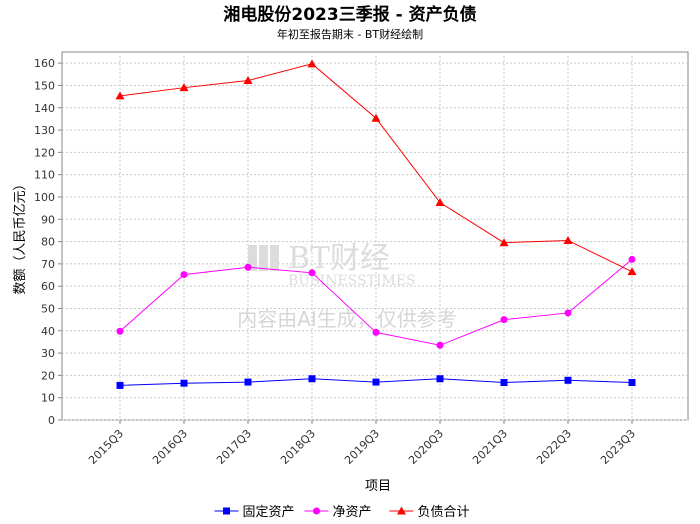 The height and width of the screenshot is (524, 700). What do you see at coordinates (350, 34) in the screenshot?
I see `chart-subtitle: 年初至报告期末 - BT财经绘制` at bounding box center [350, 34].